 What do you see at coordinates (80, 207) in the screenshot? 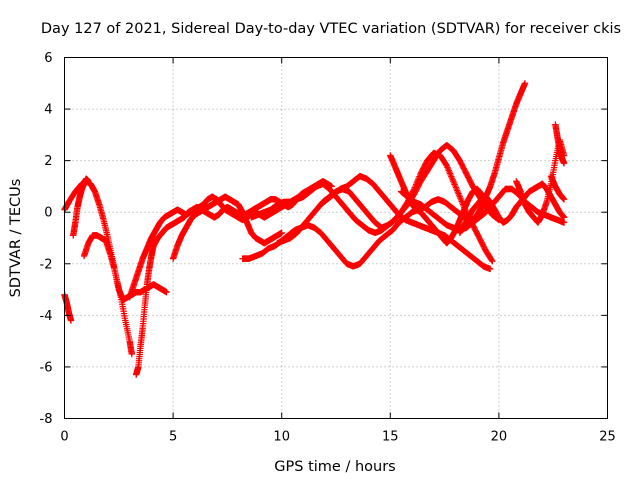
I see `series-sat-c` at bounding box center [80, 207].